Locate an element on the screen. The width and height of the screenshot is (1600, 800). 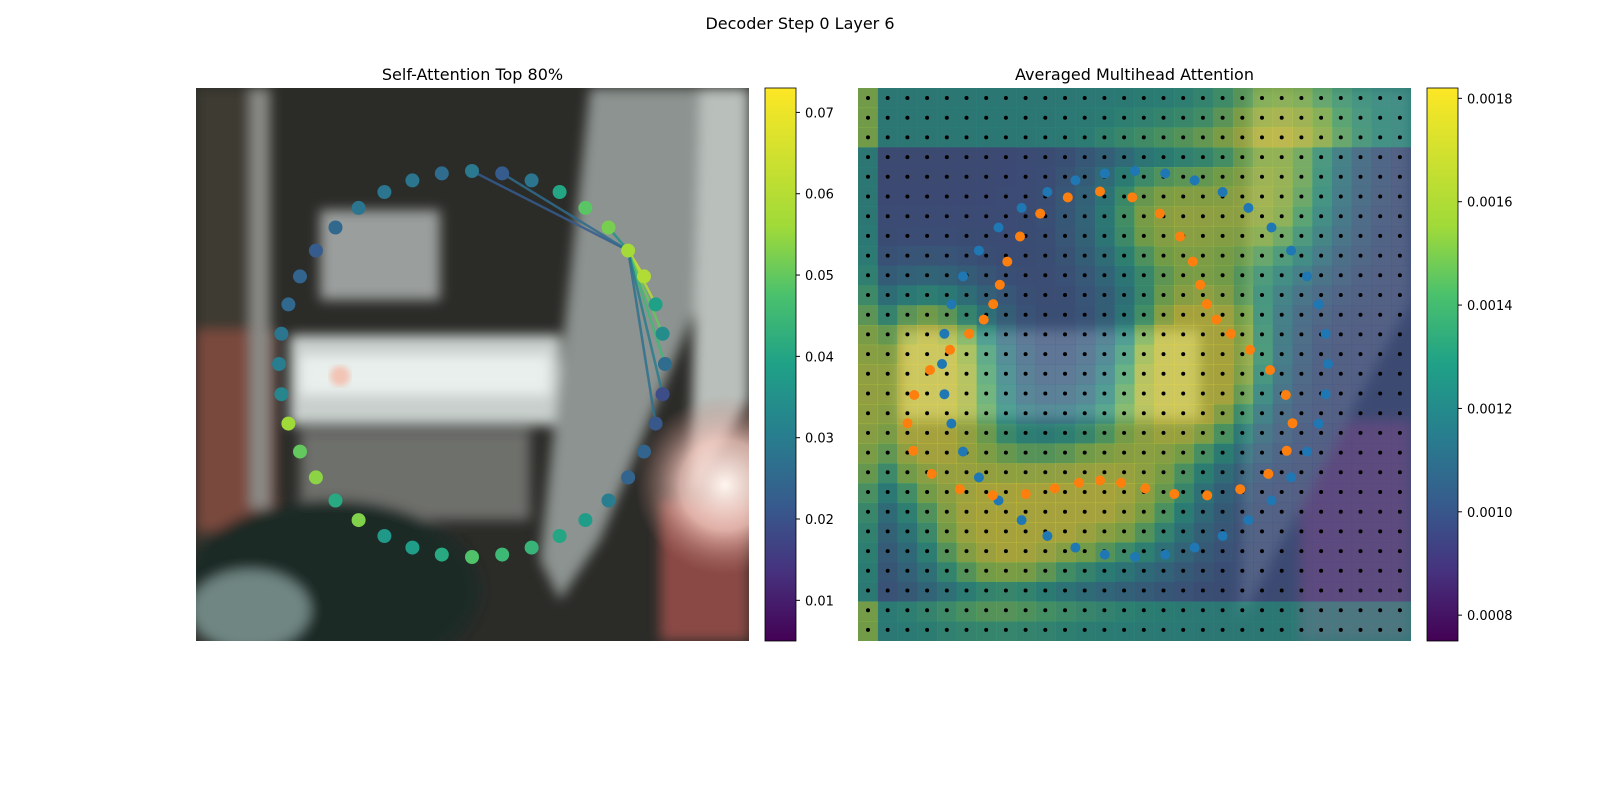
colorbar-tick-label: 0.0008 is located at coordinates (1490, 616).